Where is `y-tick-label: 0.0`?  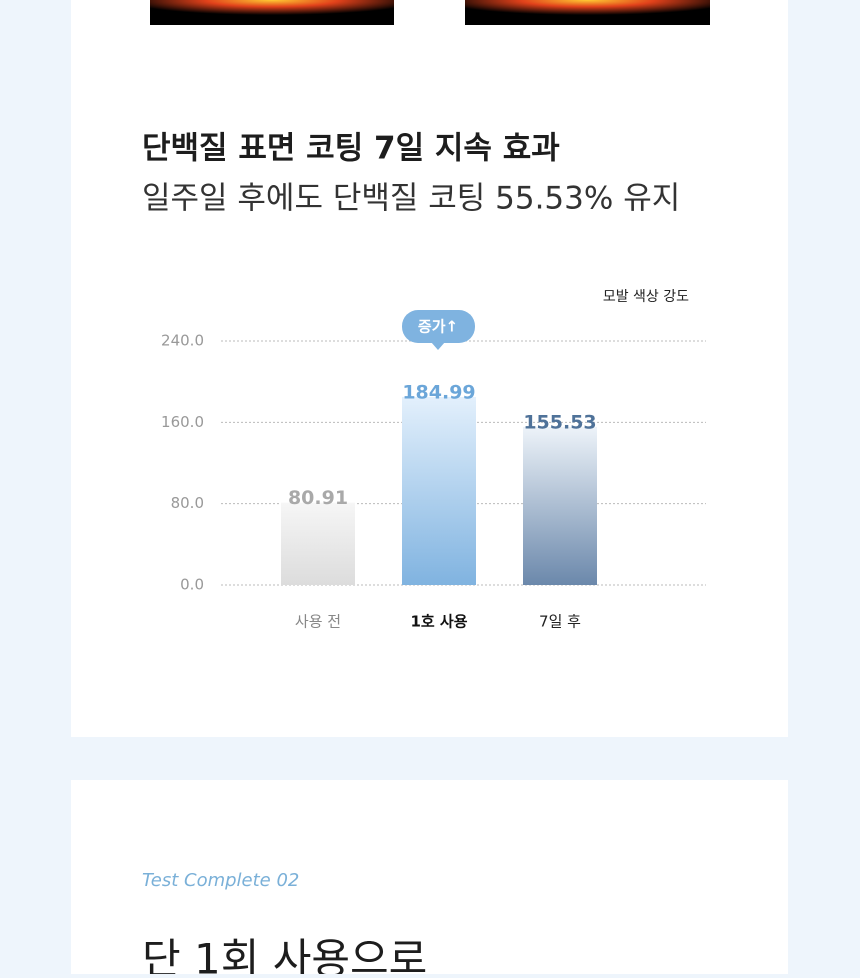 y-tick-label: 0.0 is located at coordinates (192, 585).